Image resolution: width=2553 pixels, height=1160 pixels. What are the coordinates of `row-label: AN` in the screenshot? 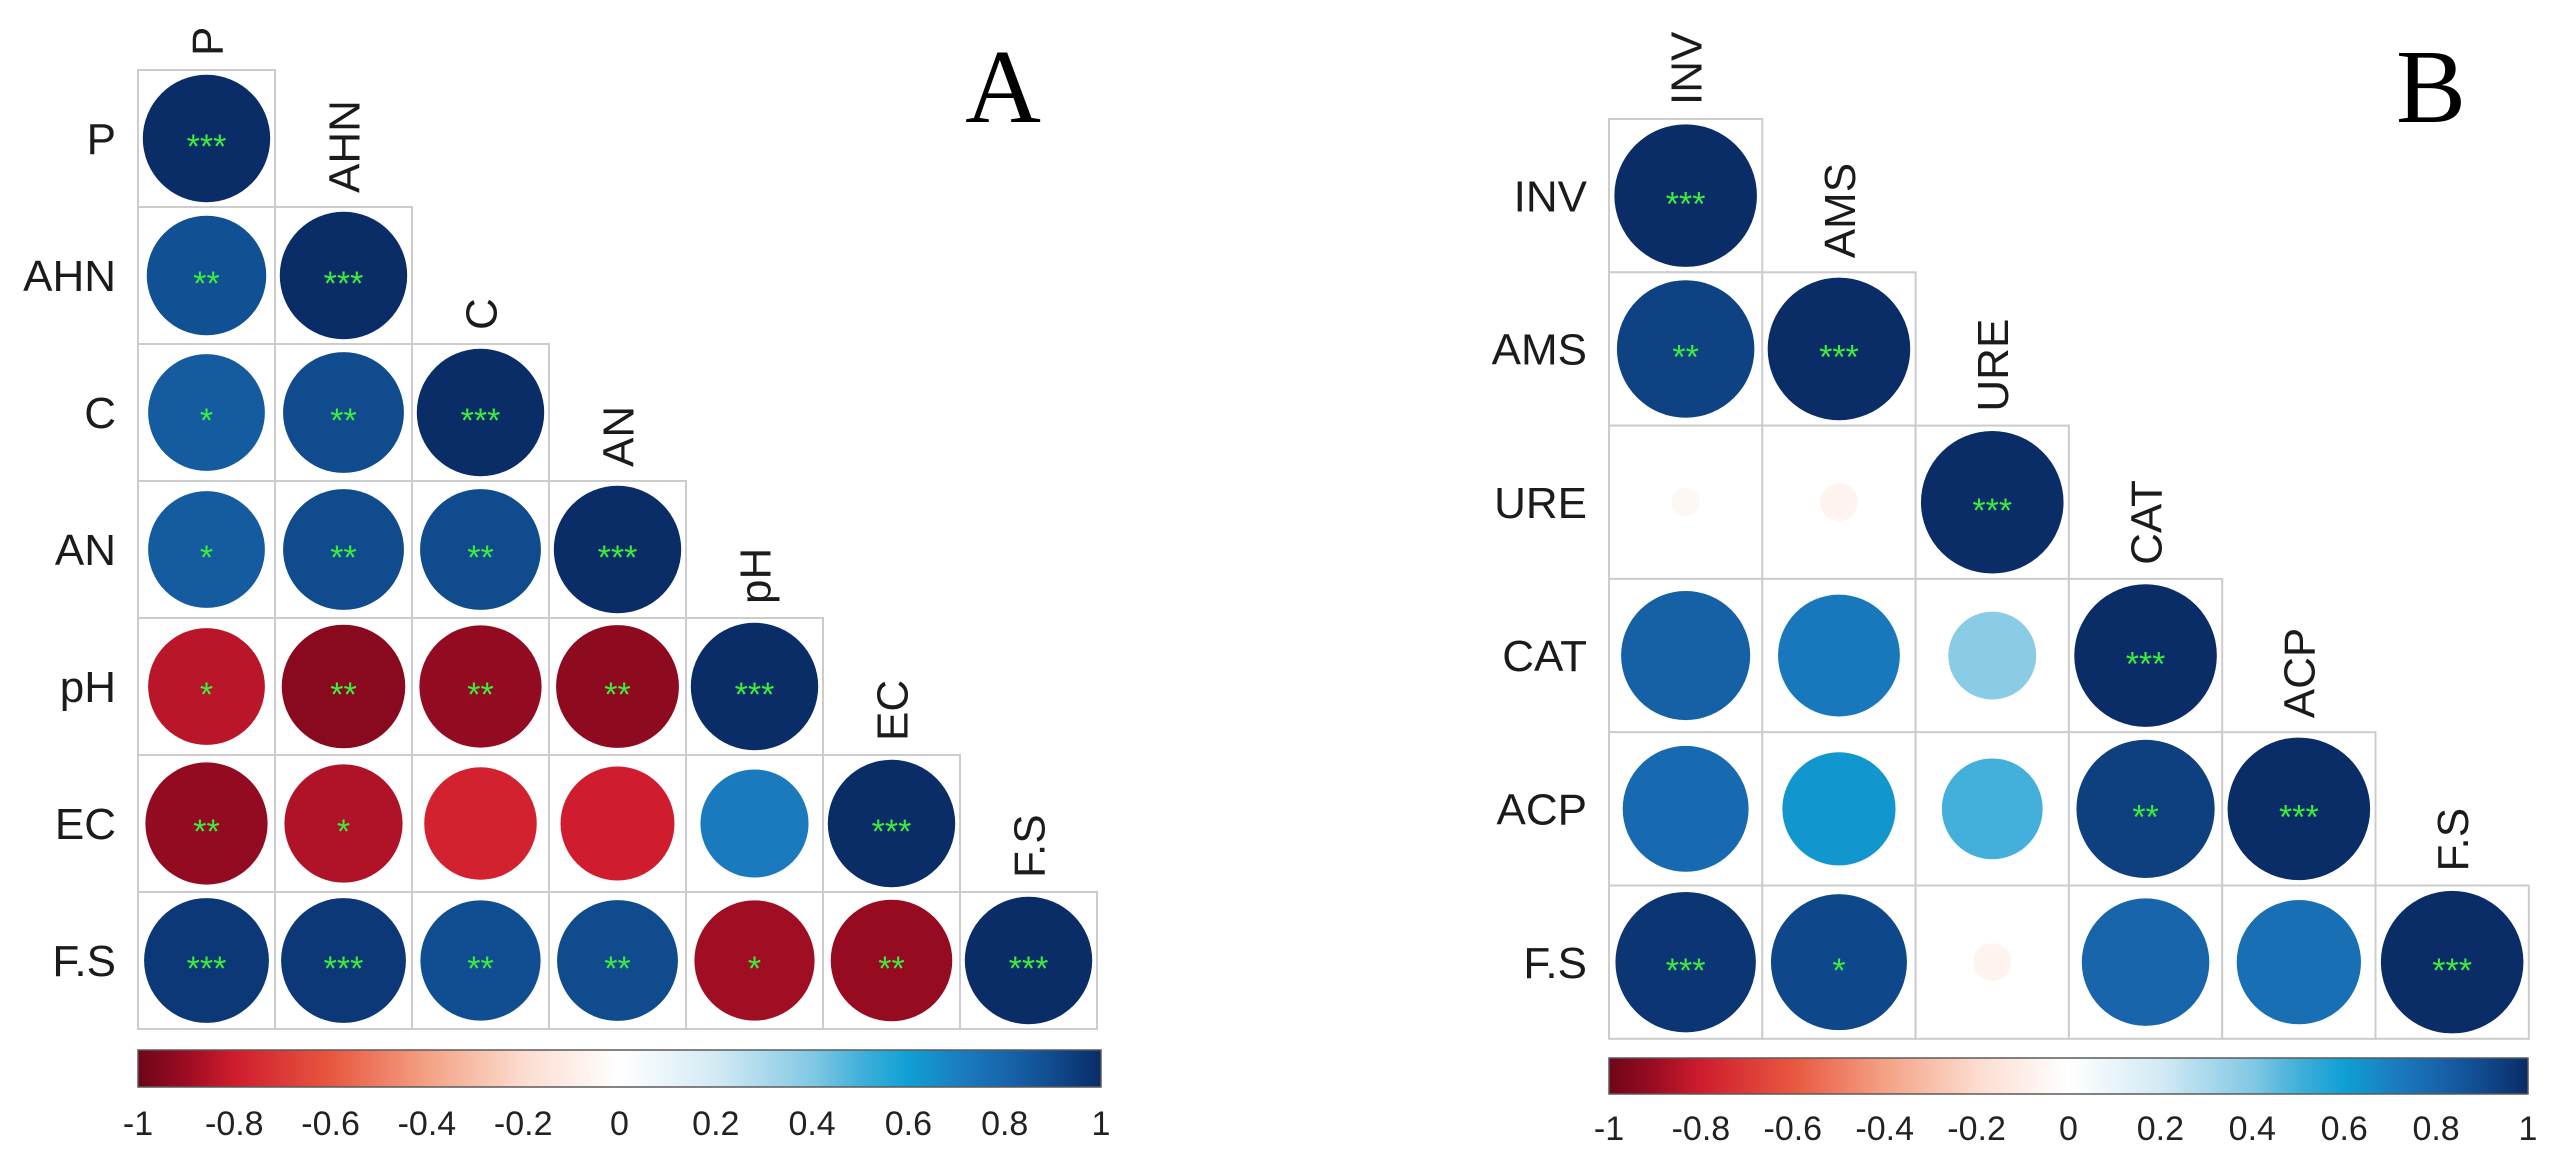 It's located at (85, 550).